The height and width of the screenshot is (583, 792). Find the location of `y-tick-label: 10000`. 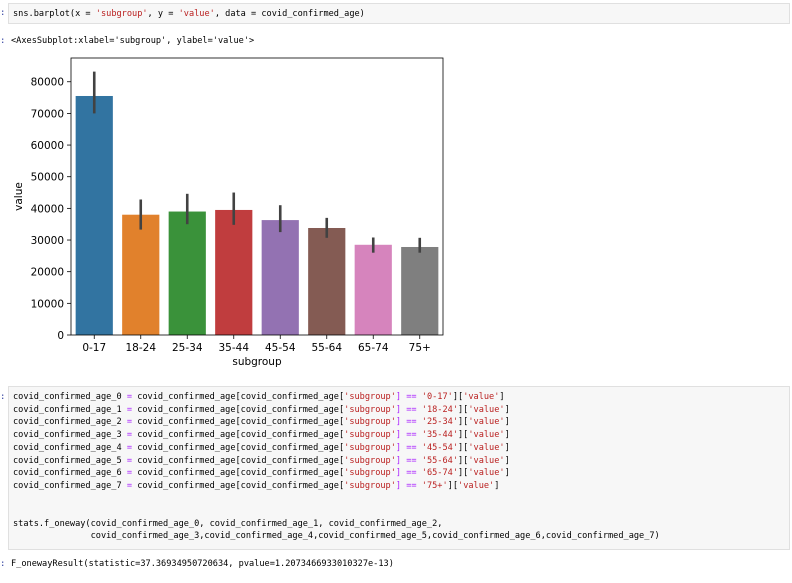

y-tick-label: 10000 is located at coordinates (47, 304).